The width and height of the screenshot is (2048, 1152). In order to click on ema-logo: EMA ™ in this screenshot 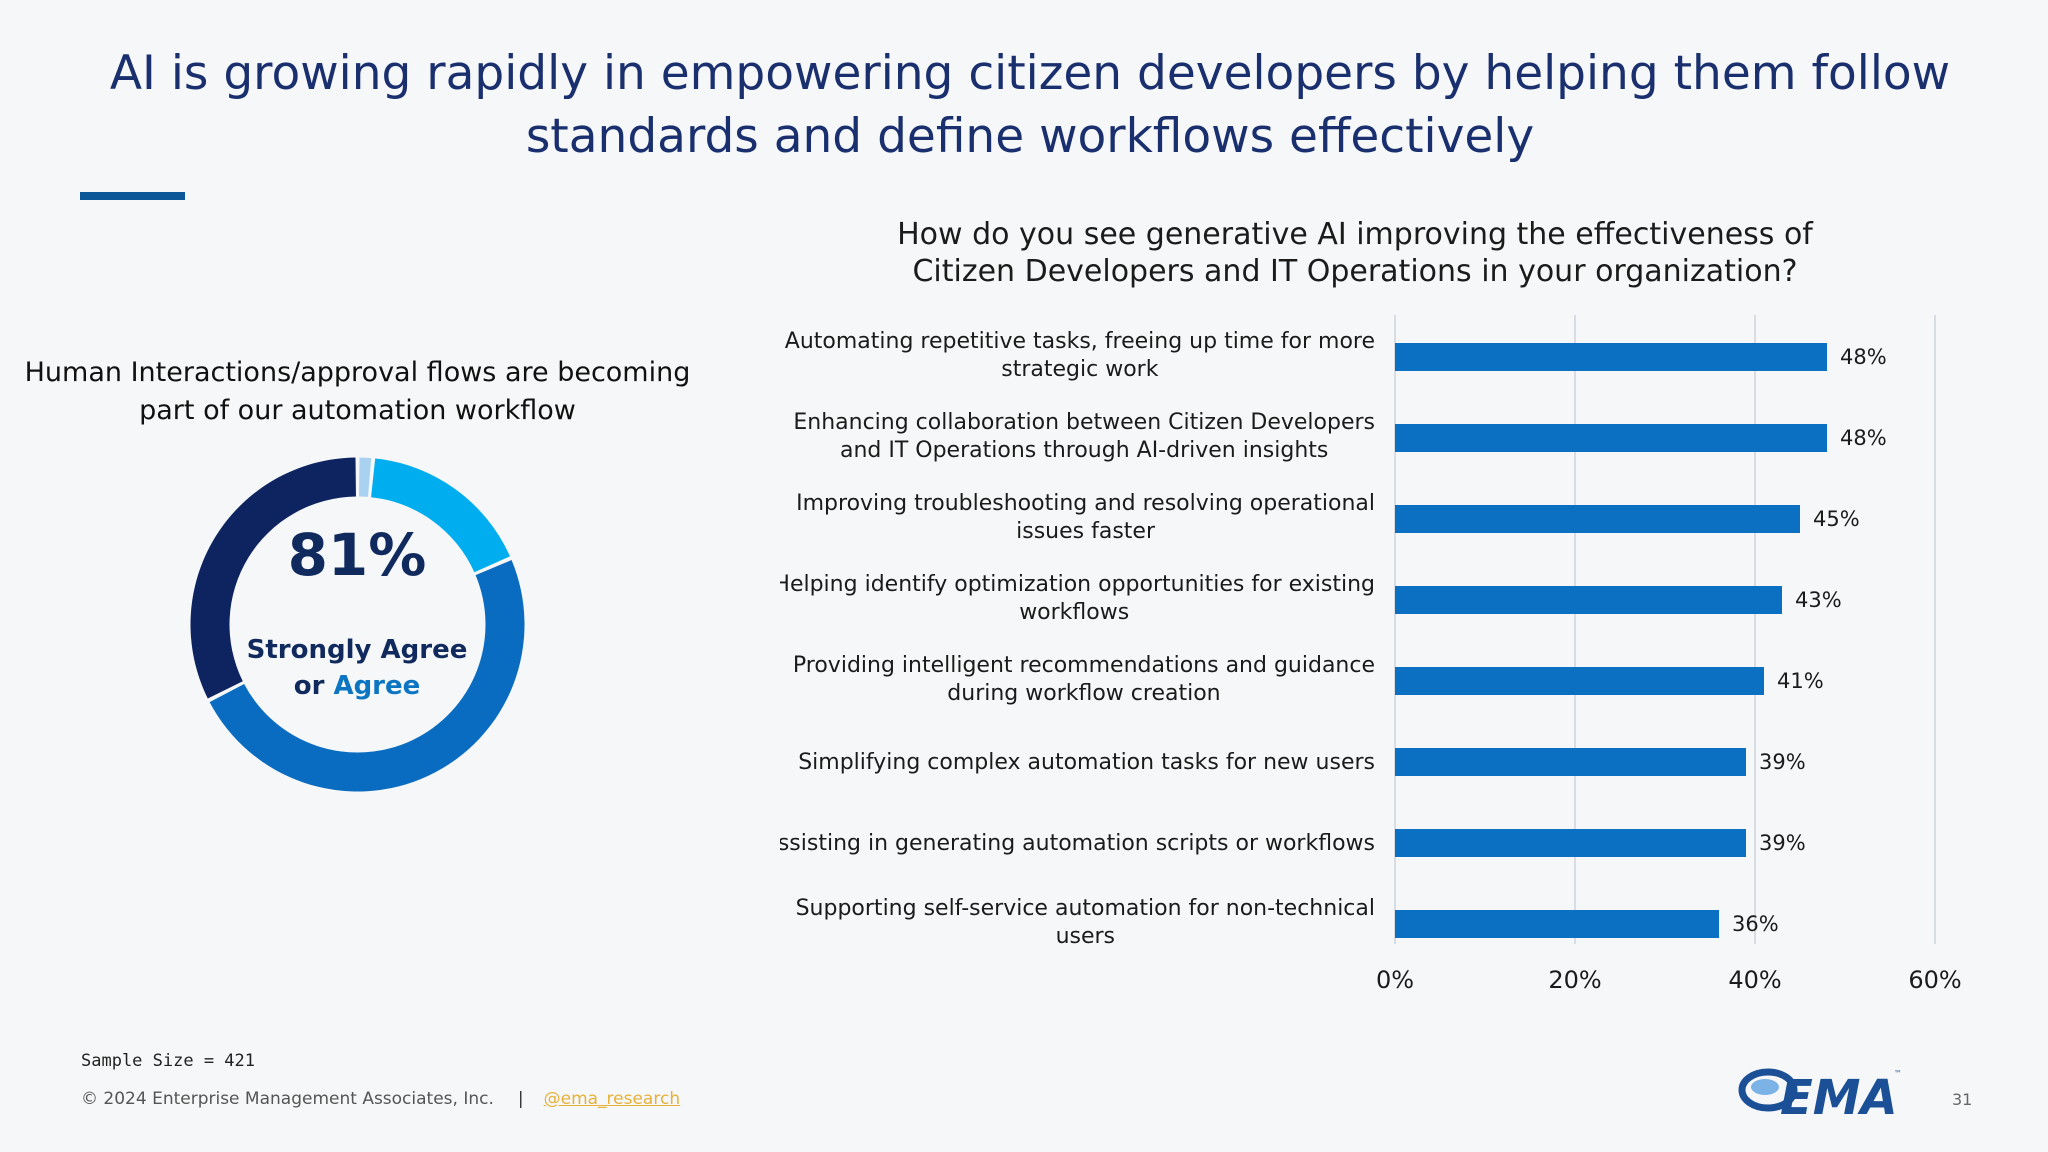, I will do `click(1820, 1095)`.